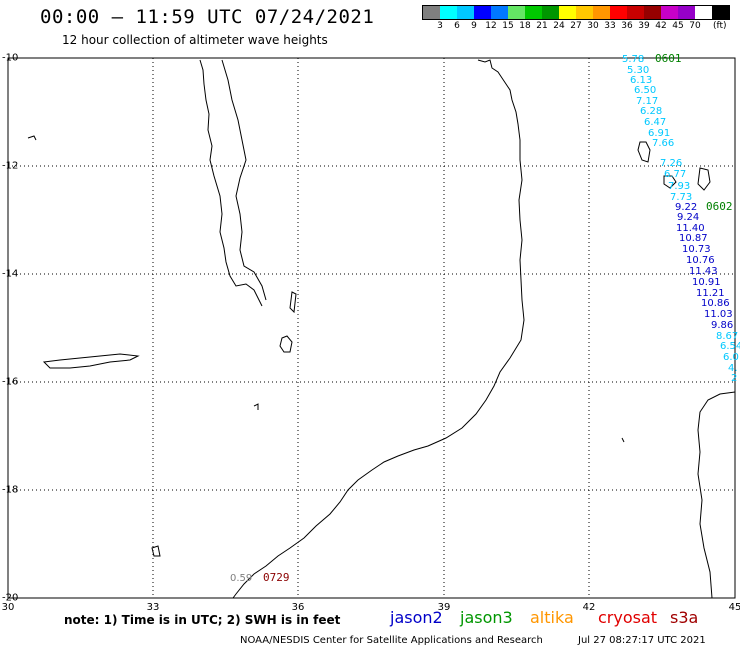  Describe the element at coordinates (655, 122) in the screenshot. I see `wave-height-value: 6.47` at that location.